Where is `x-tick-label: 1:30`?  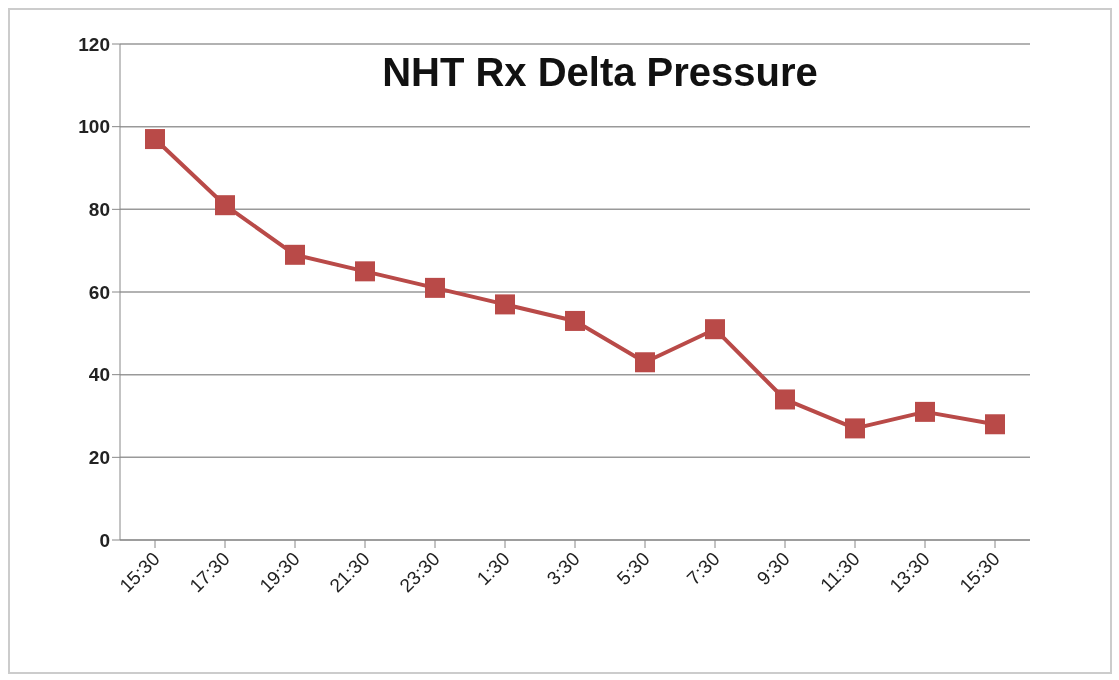
x-tick-label: 1:30 is located at coordinates (493, 568).